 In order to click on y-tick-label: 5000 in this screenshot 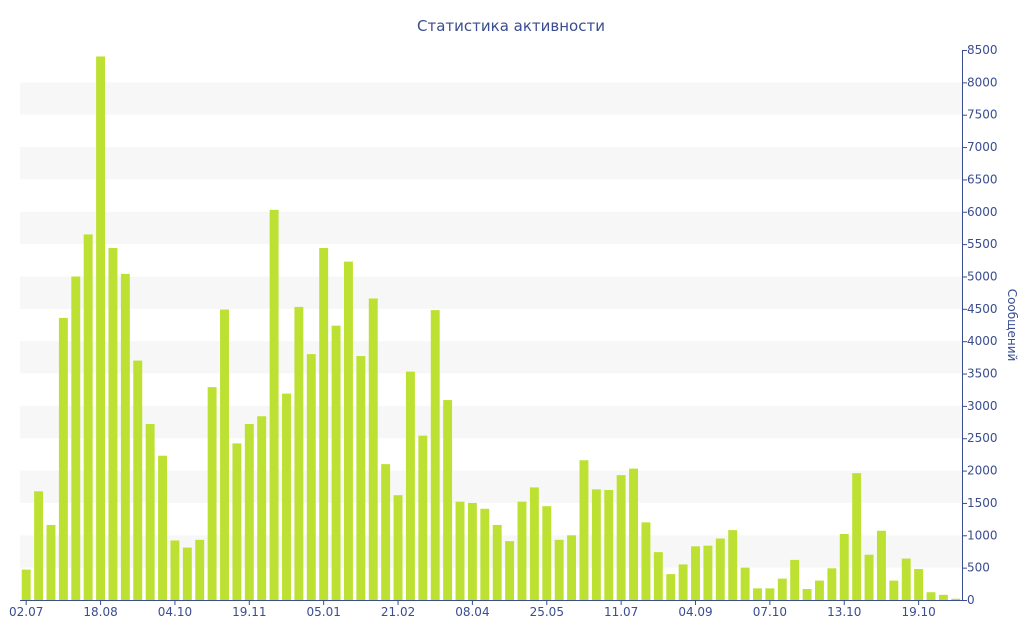, I will do `click(982, 276)`.